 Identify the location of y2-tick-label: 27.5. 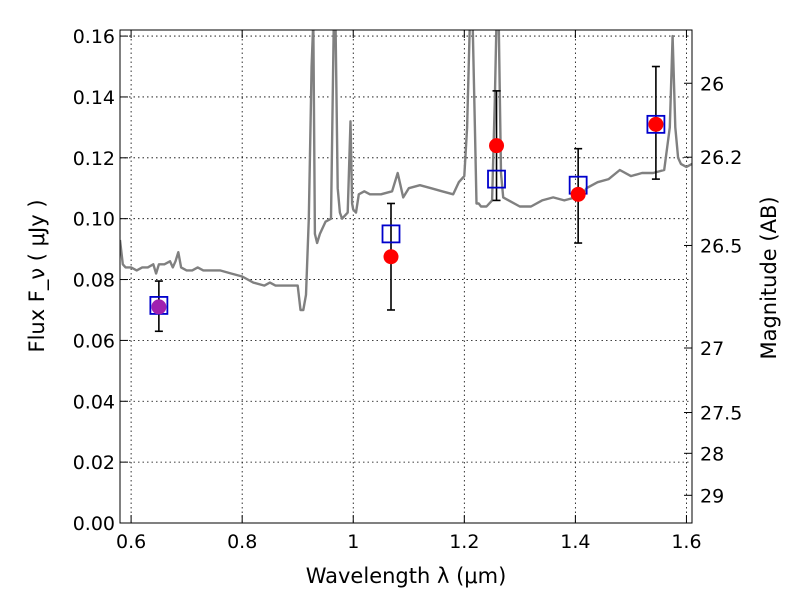
(721, 414).